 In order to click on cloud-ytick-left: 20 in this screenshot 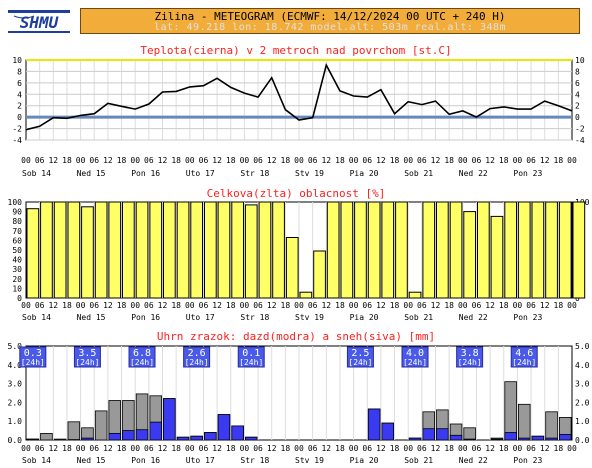, I will do `click(17, 279)`.